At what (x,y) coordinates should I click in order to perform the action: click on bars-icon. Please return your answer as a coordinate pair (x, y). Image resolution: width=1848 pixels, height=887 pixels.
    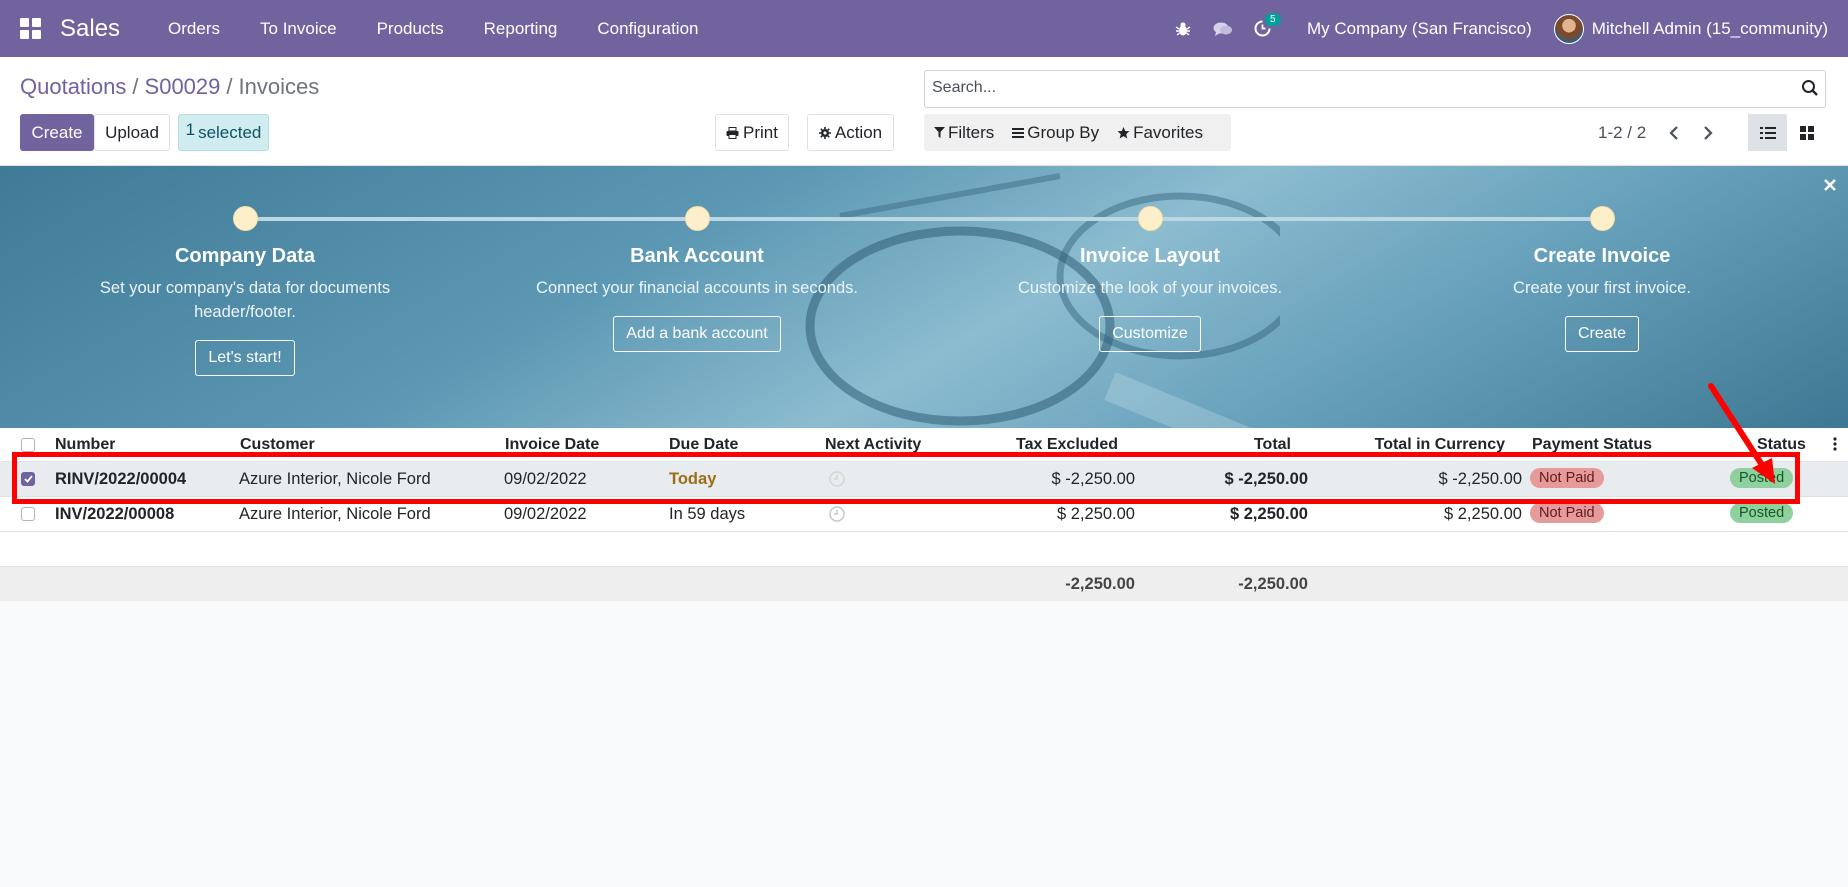
    Looking at the image, I should click on (1018, 132).